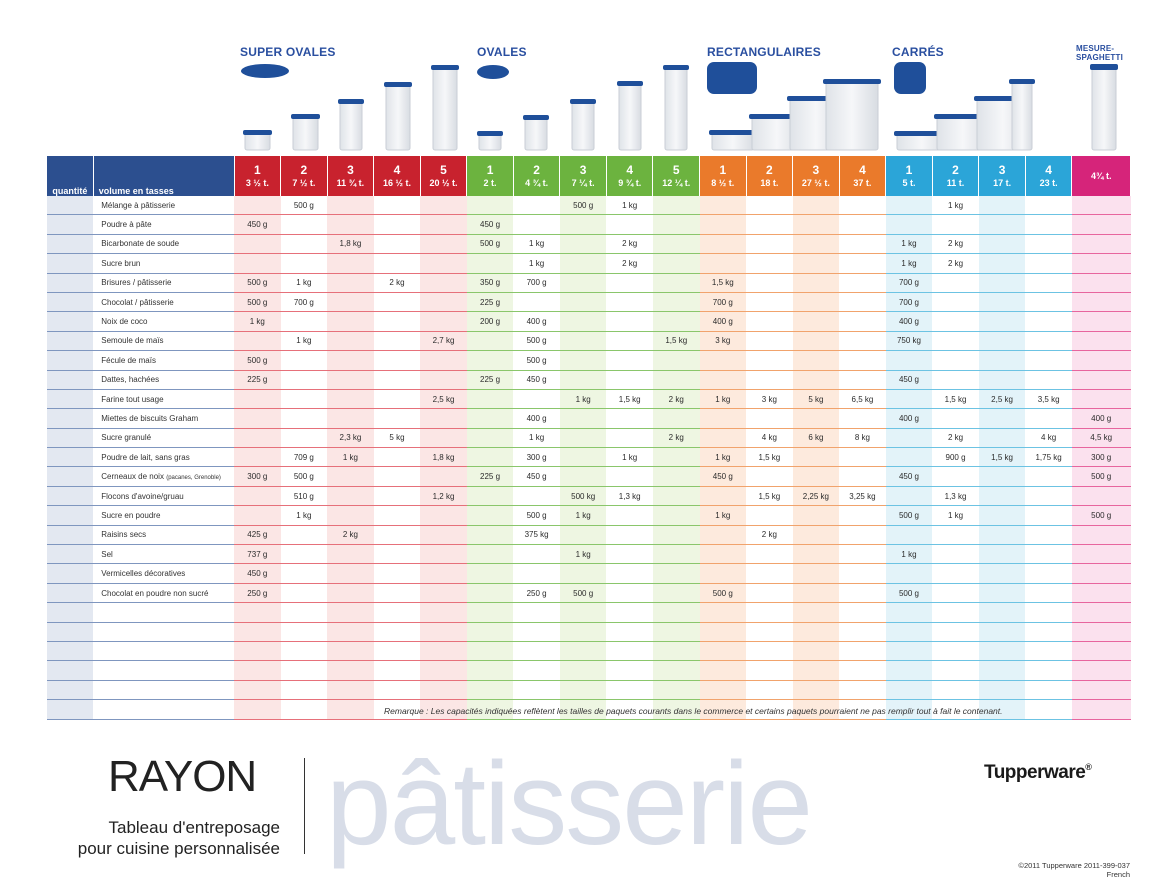 This screenshot has width=1161, height=886. I want to click on item-name: Cerneaux de noix, so click(132, 477).